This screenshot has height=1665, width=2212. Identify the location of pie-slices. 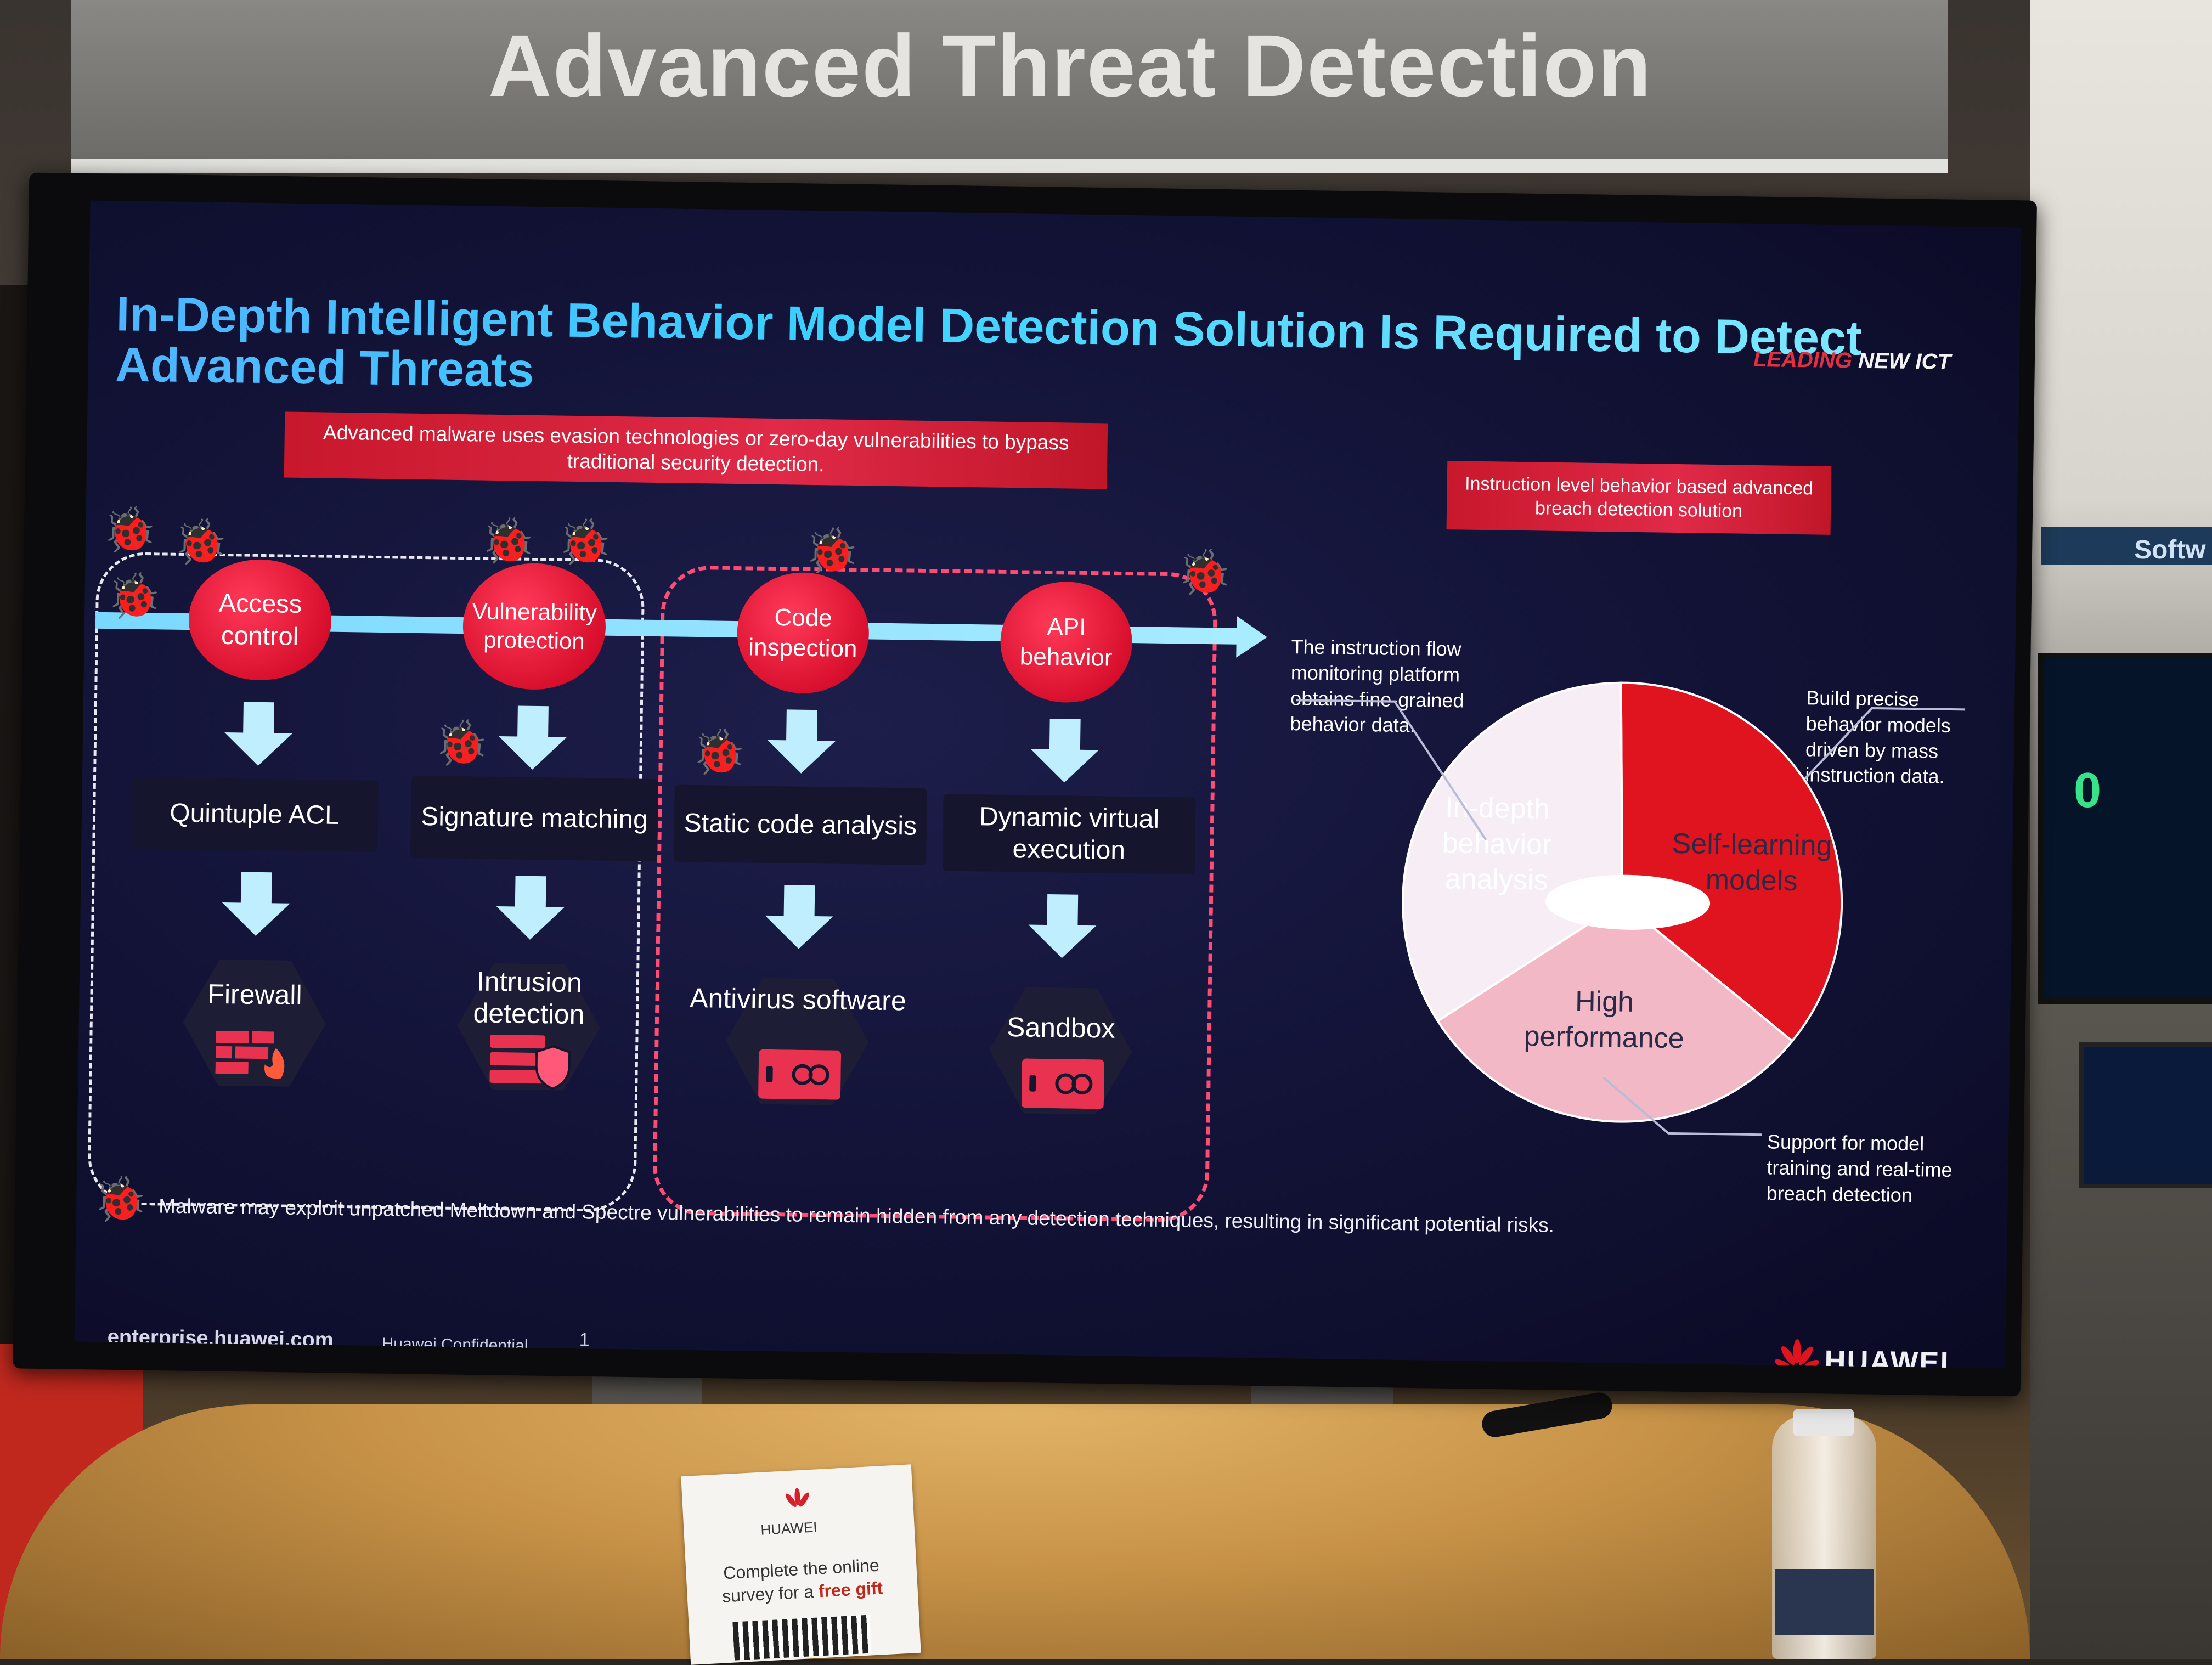
(1623, 902).